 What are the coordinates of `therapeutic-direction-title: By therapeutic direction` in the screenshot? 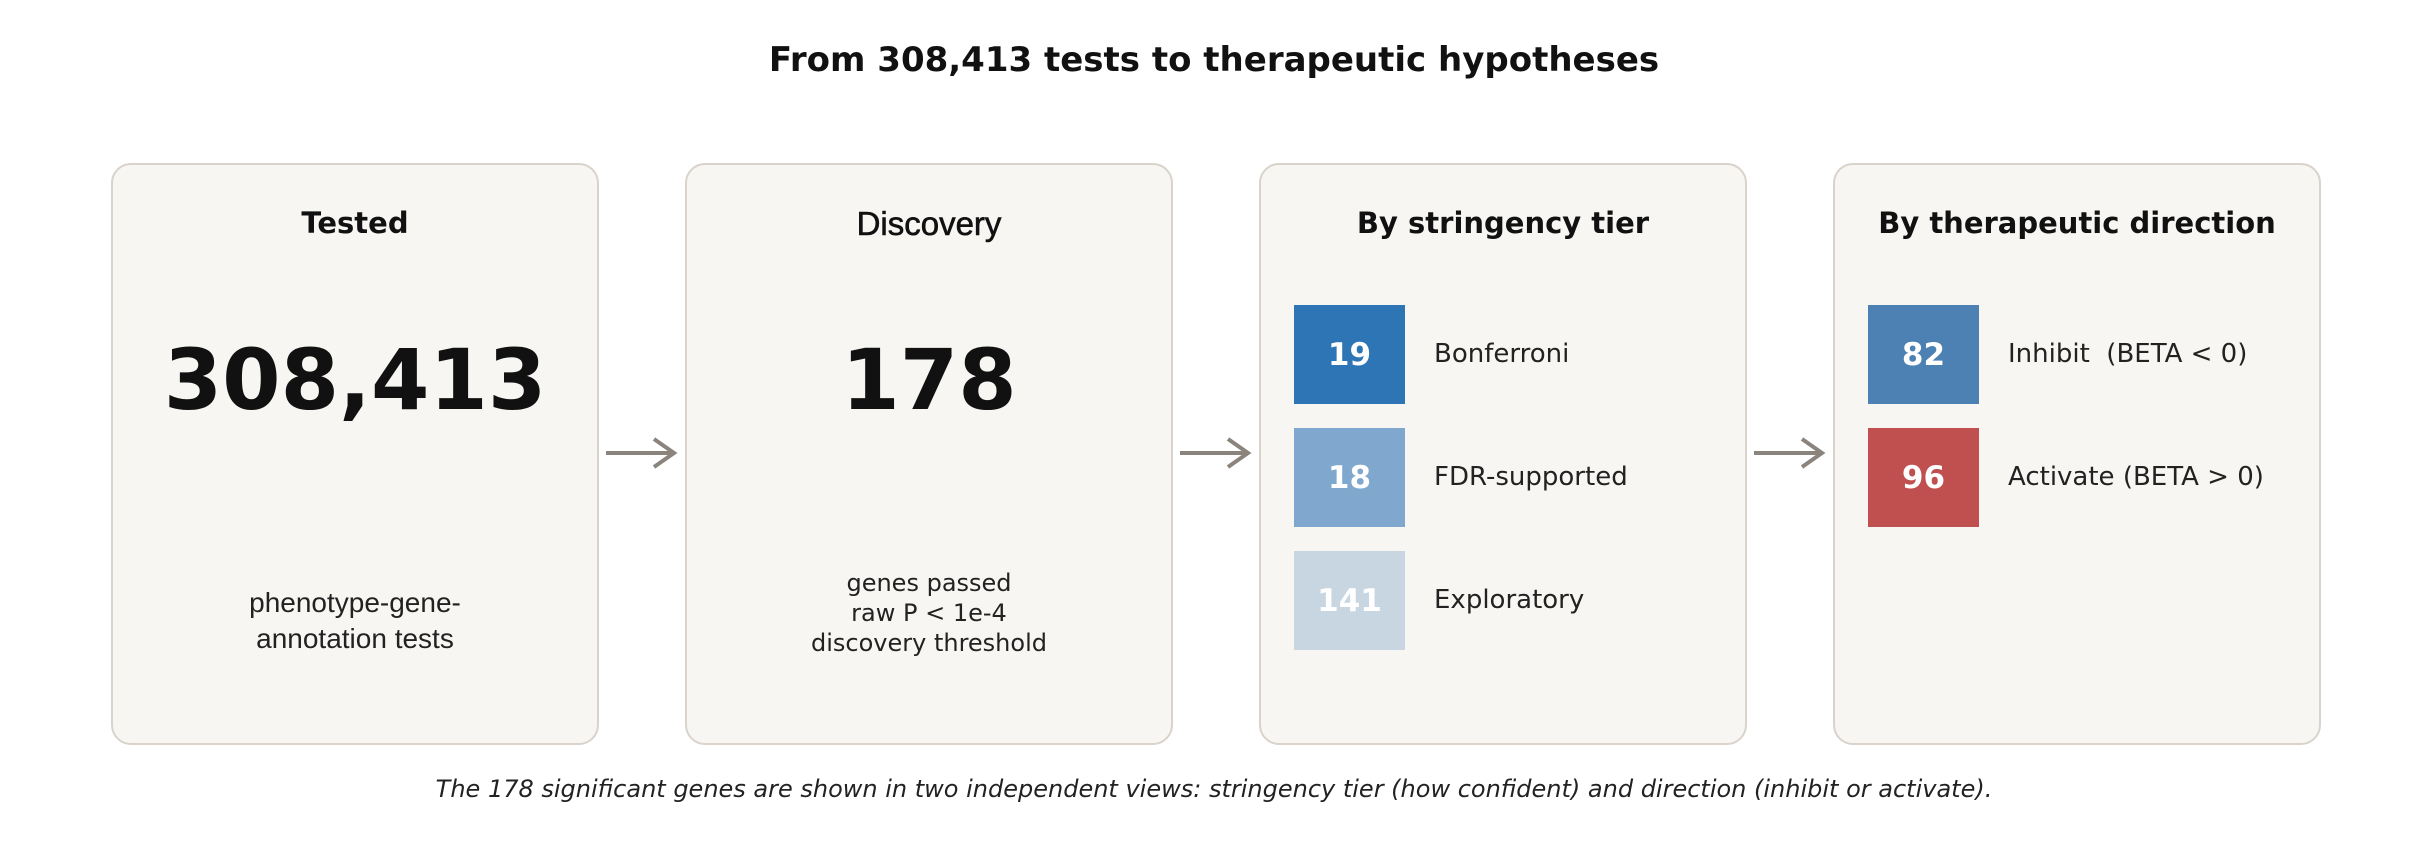 It's located at (2077, 223).